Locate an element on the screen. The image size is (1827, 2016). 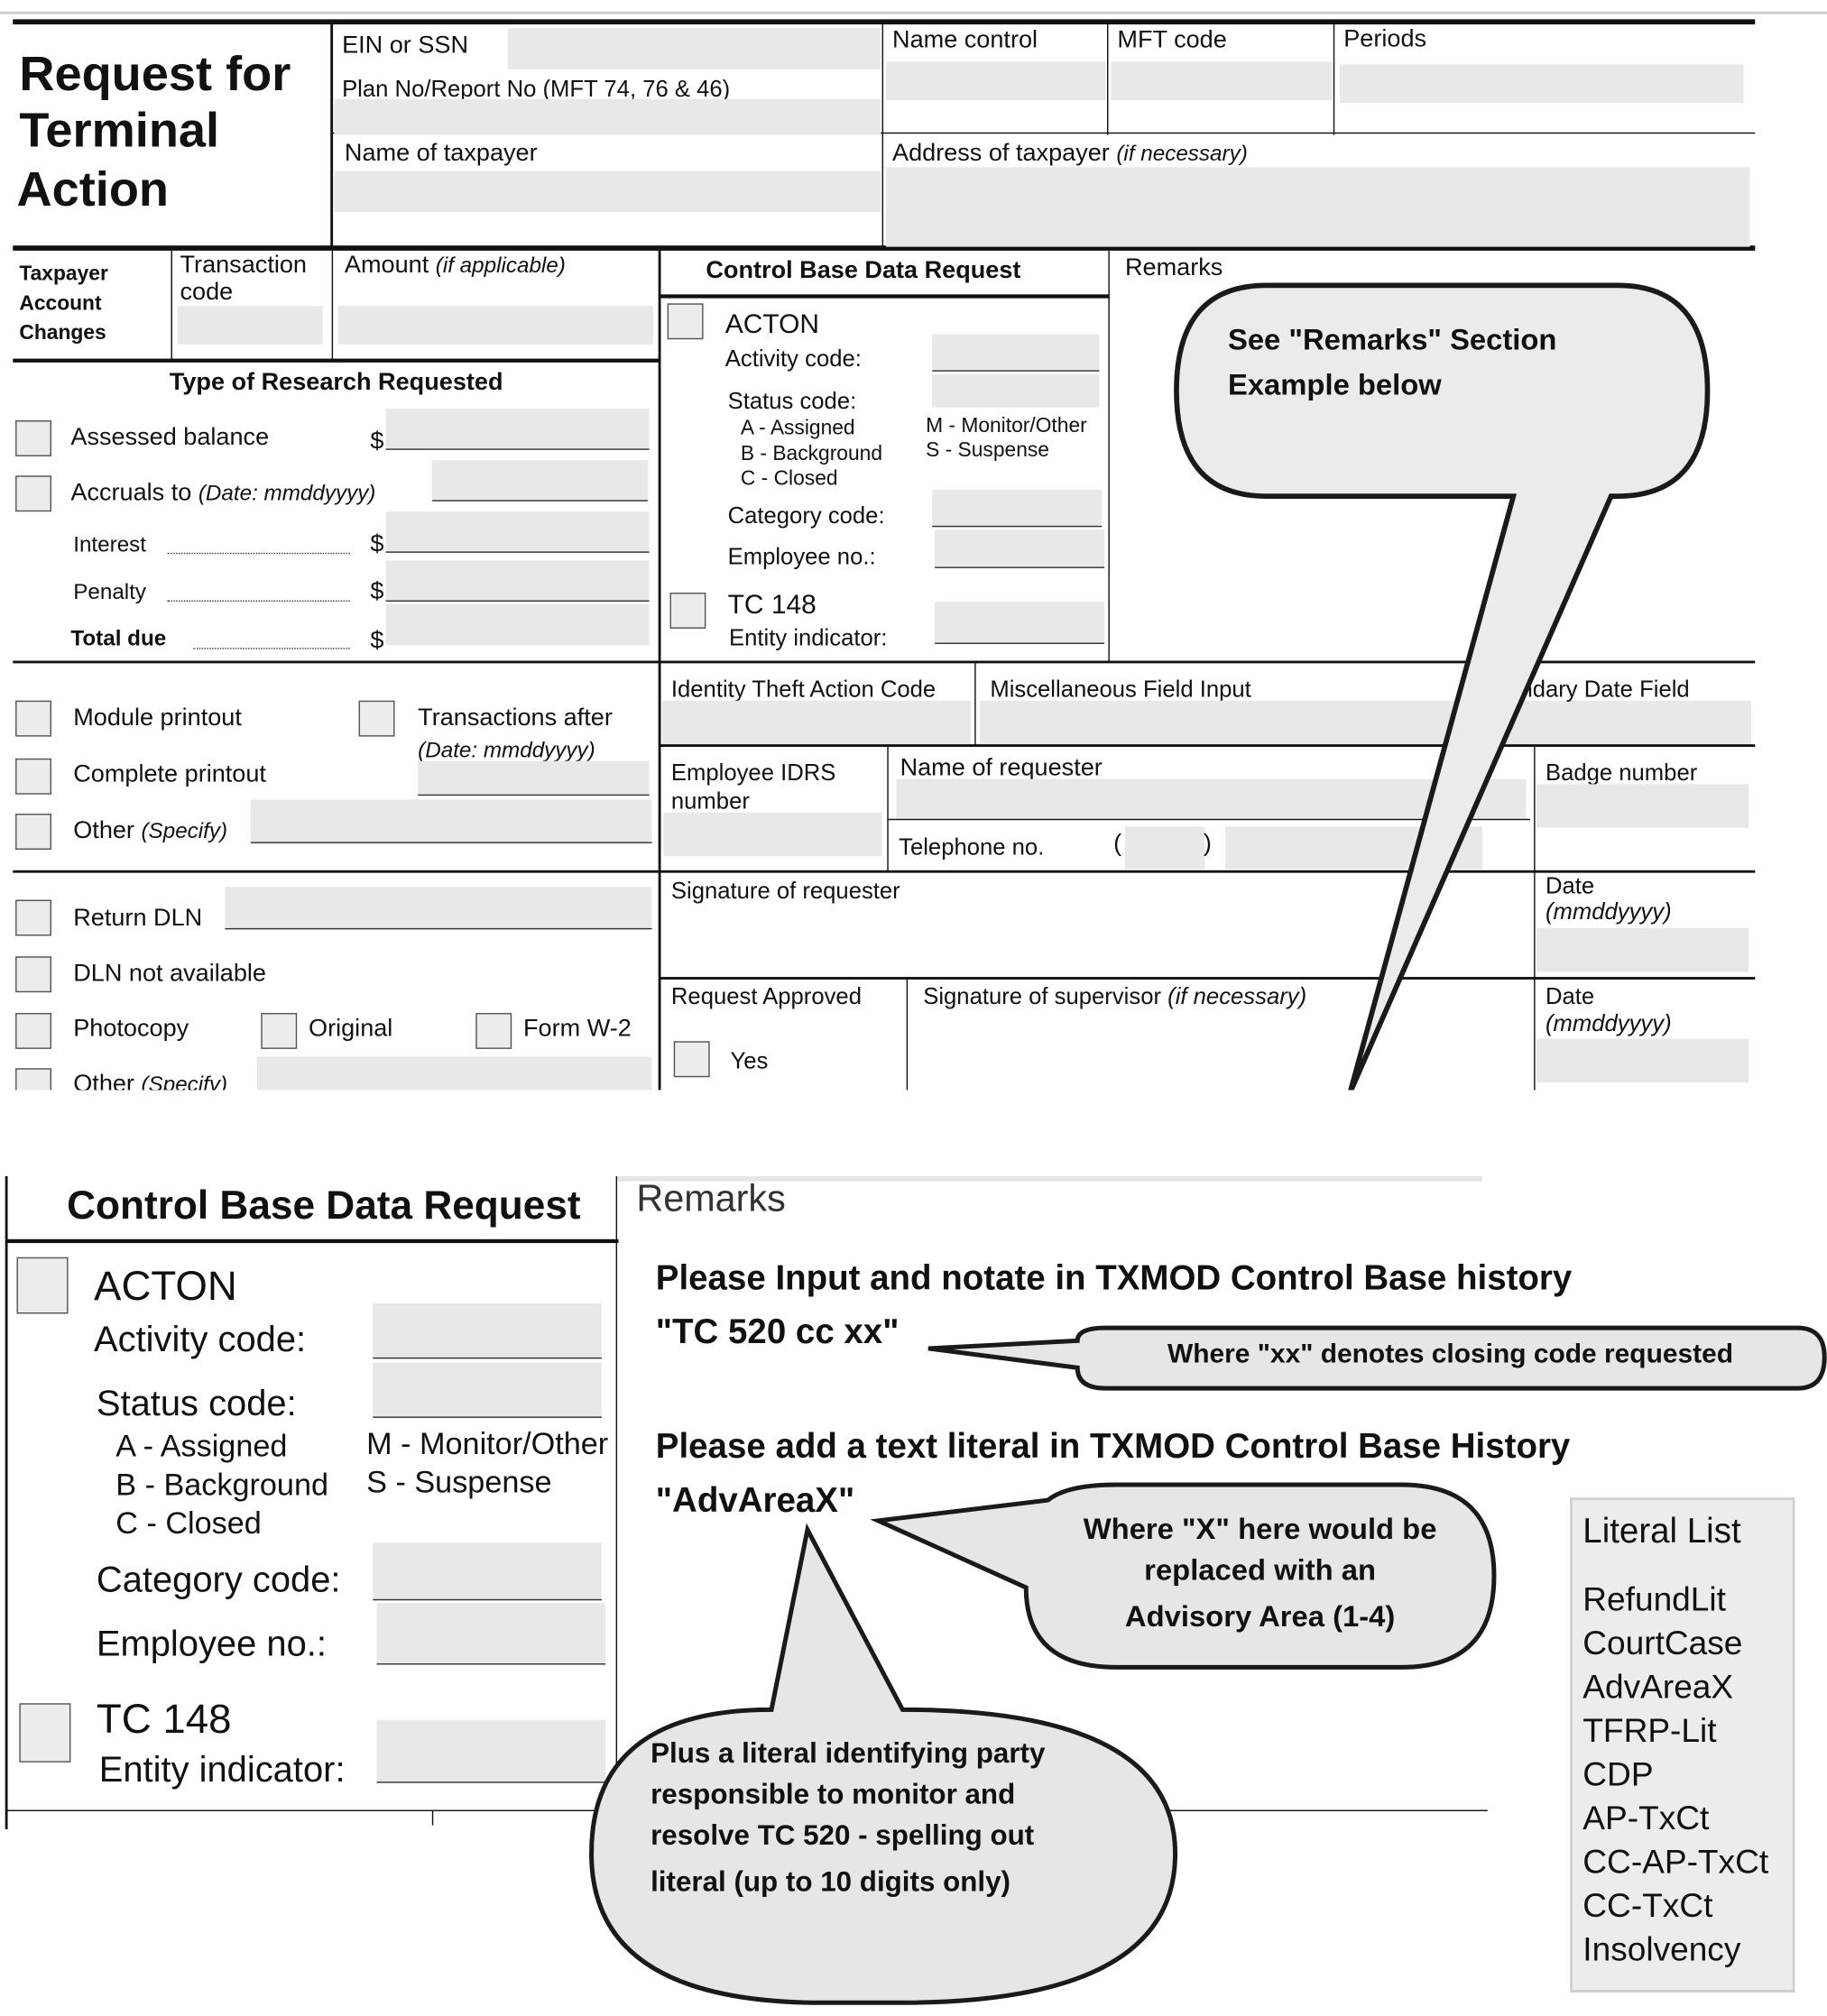
status-option: C - Closed is located at coordinates (789, 478).